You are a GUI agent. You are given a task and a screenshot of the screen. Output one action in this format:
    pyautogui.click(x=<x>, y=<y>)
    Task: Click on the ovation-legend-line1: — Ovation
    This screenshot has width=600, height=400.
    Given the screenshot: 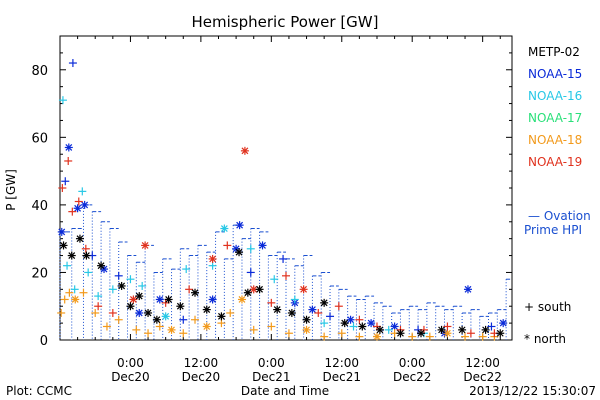 What is the action you would take?
    pyautogui.click(x=559, y=216)
    